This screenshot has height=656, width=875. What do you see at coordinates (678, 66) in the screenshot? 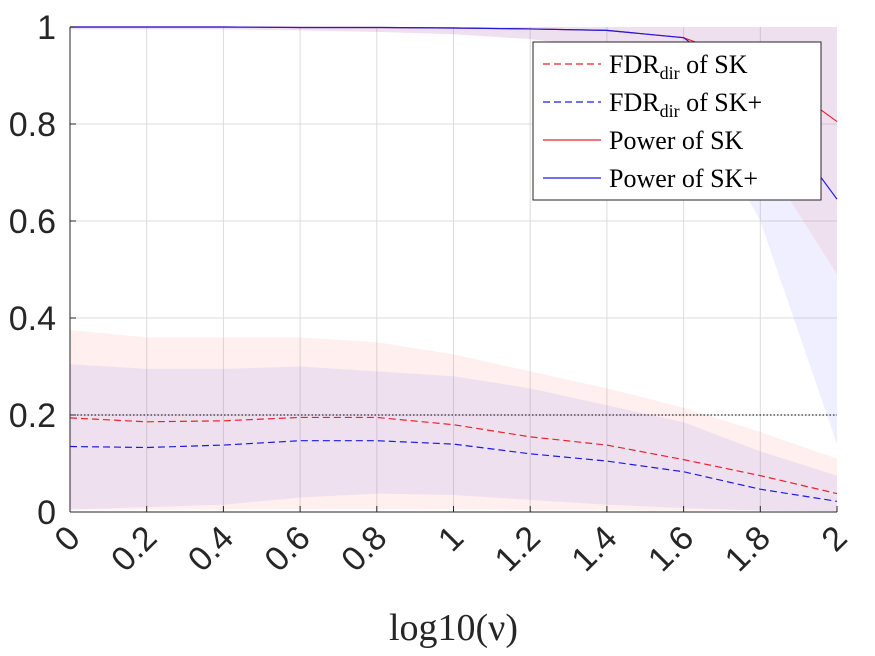
I see `legend-label: FDRdir of SK` at bounding box center [678, 66].